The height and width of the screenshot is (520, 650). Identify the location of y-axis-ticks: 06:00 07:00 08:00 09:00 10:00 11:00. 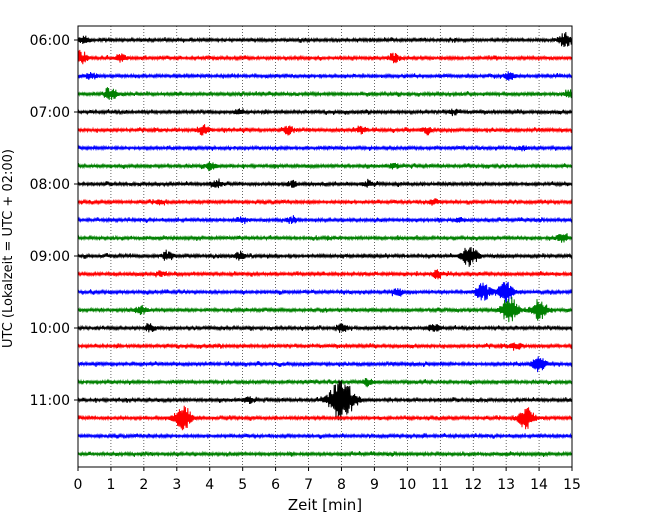
(54, 221).